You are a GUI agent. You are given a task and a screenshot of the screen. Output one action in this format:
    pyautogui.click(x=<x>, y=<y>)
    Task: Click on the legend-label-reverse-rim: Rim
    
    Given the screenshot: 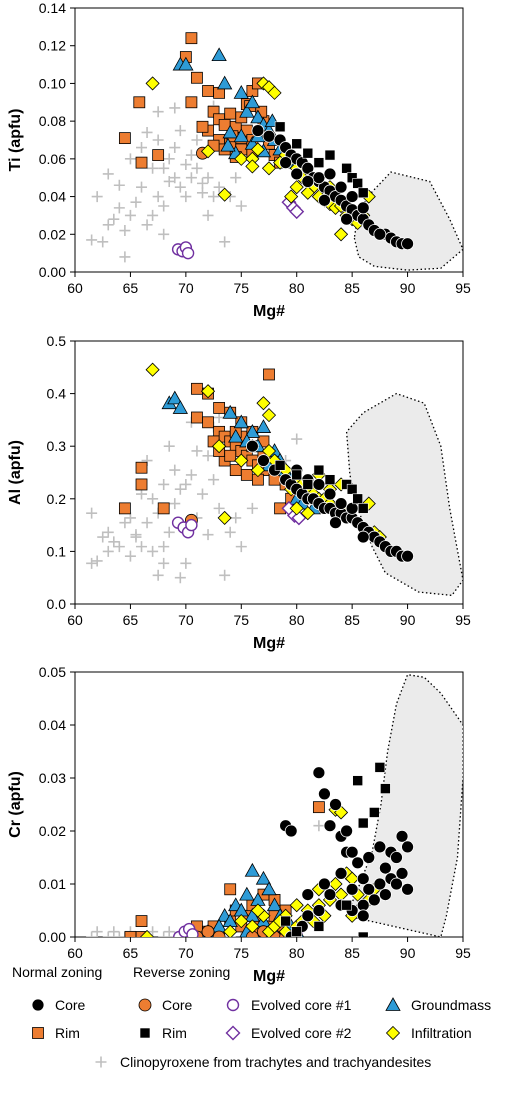 What is the action you would take?
    pyautogui.click(x=174, y=1033)
    